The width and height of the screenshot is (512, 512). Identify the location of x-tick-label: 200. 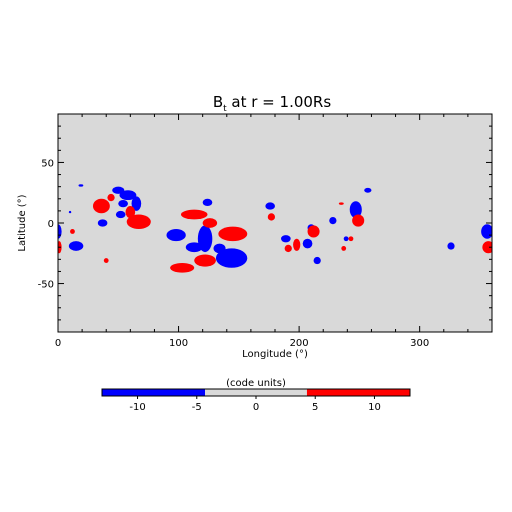
(299, 343).